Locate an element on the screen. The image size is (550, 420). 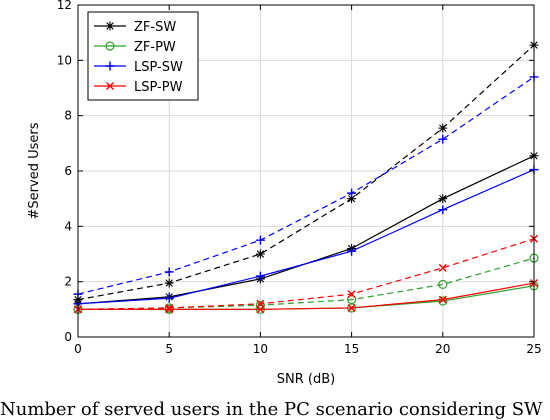
y-tick-label: 2 is located at coordinates (68, 282).